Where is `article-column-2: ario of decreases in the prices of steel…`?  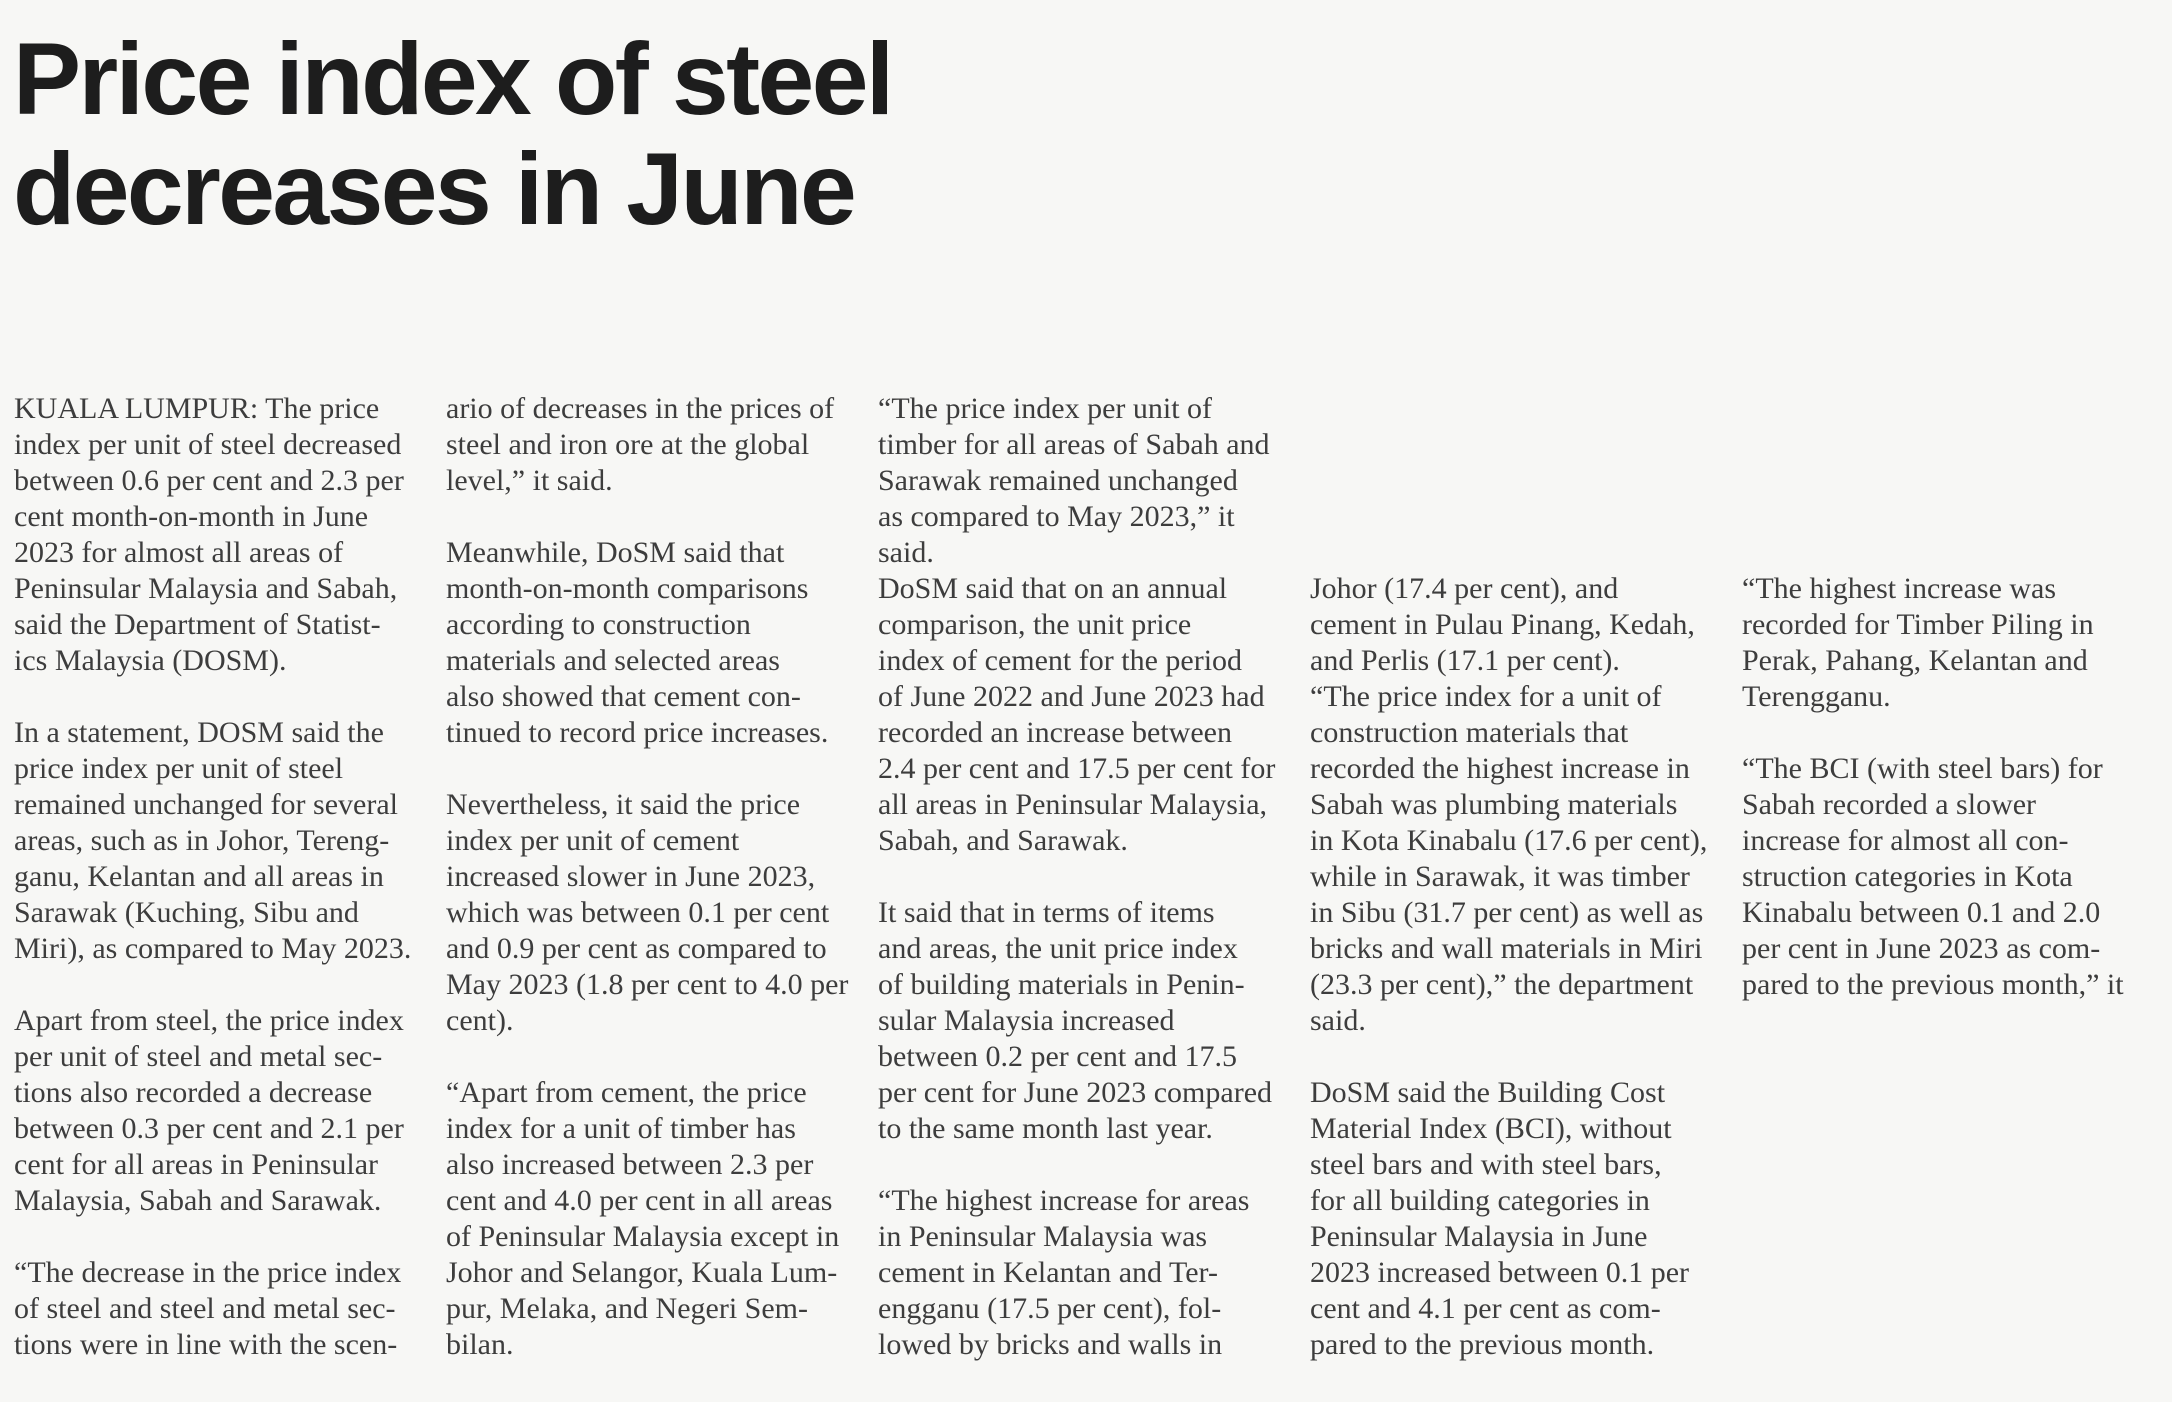 article-column-2: ario of decreases in the prices of steel… is located at coordinates (647, 876).